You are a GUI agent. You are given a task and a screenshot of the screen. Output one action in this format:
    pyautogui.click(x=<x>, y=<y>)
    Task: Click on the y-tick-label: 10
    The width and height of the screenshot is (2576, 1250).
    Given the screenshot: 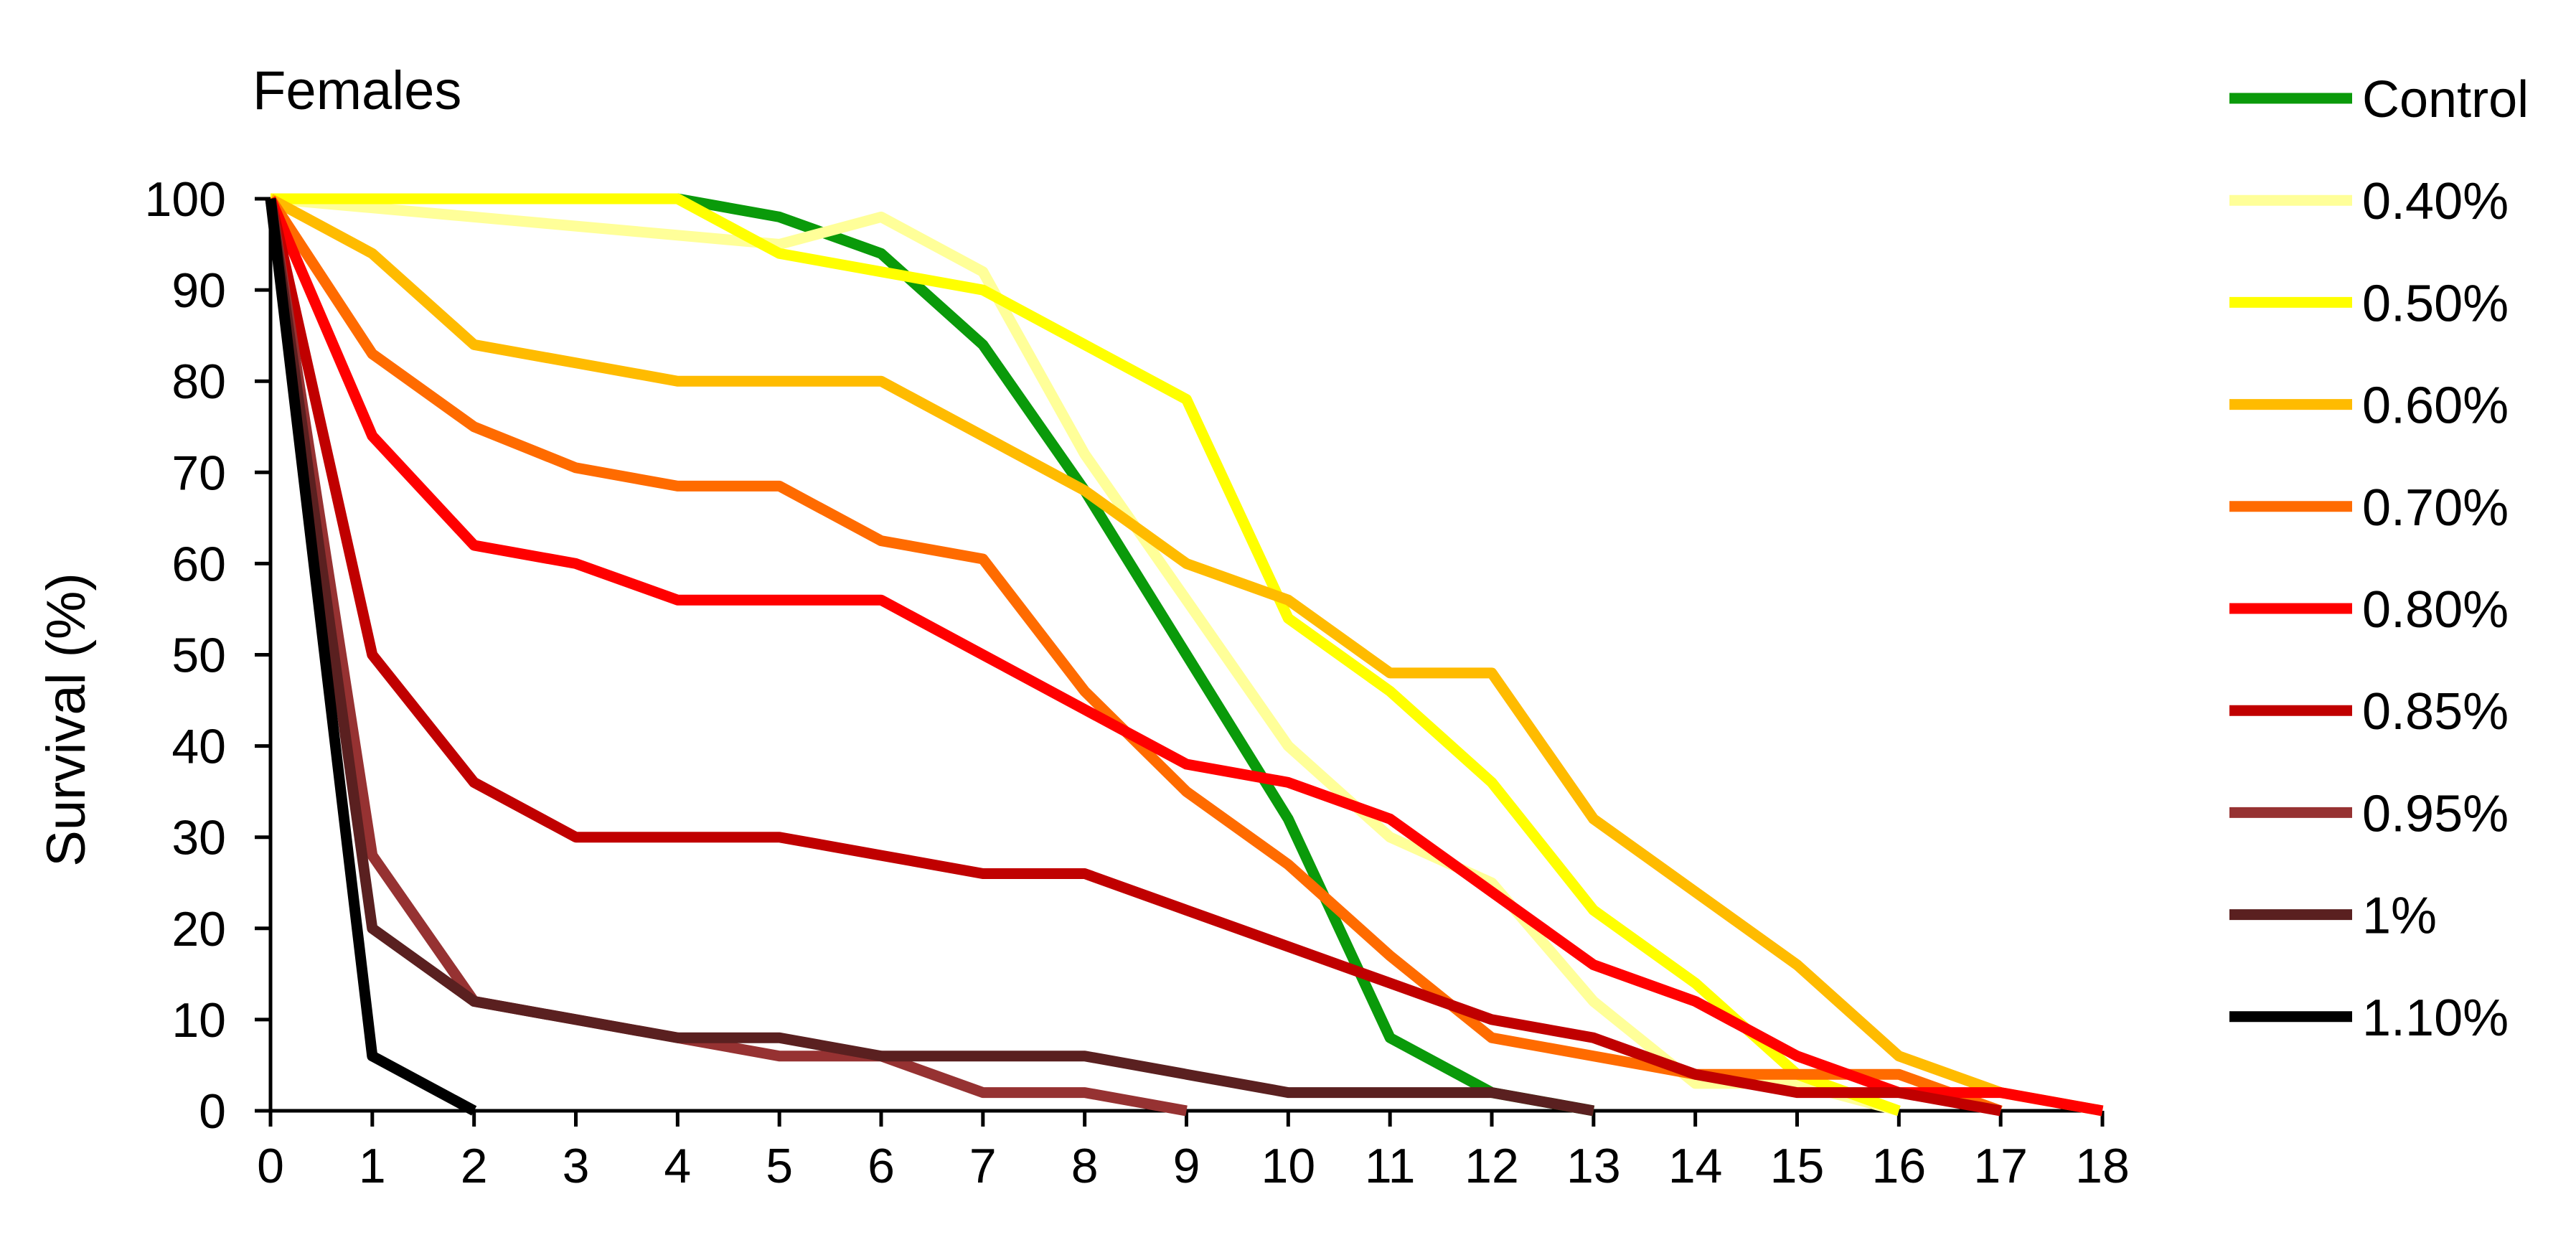 What is the action you would take?
    pyautogui.click(x=198, y=1020)
    